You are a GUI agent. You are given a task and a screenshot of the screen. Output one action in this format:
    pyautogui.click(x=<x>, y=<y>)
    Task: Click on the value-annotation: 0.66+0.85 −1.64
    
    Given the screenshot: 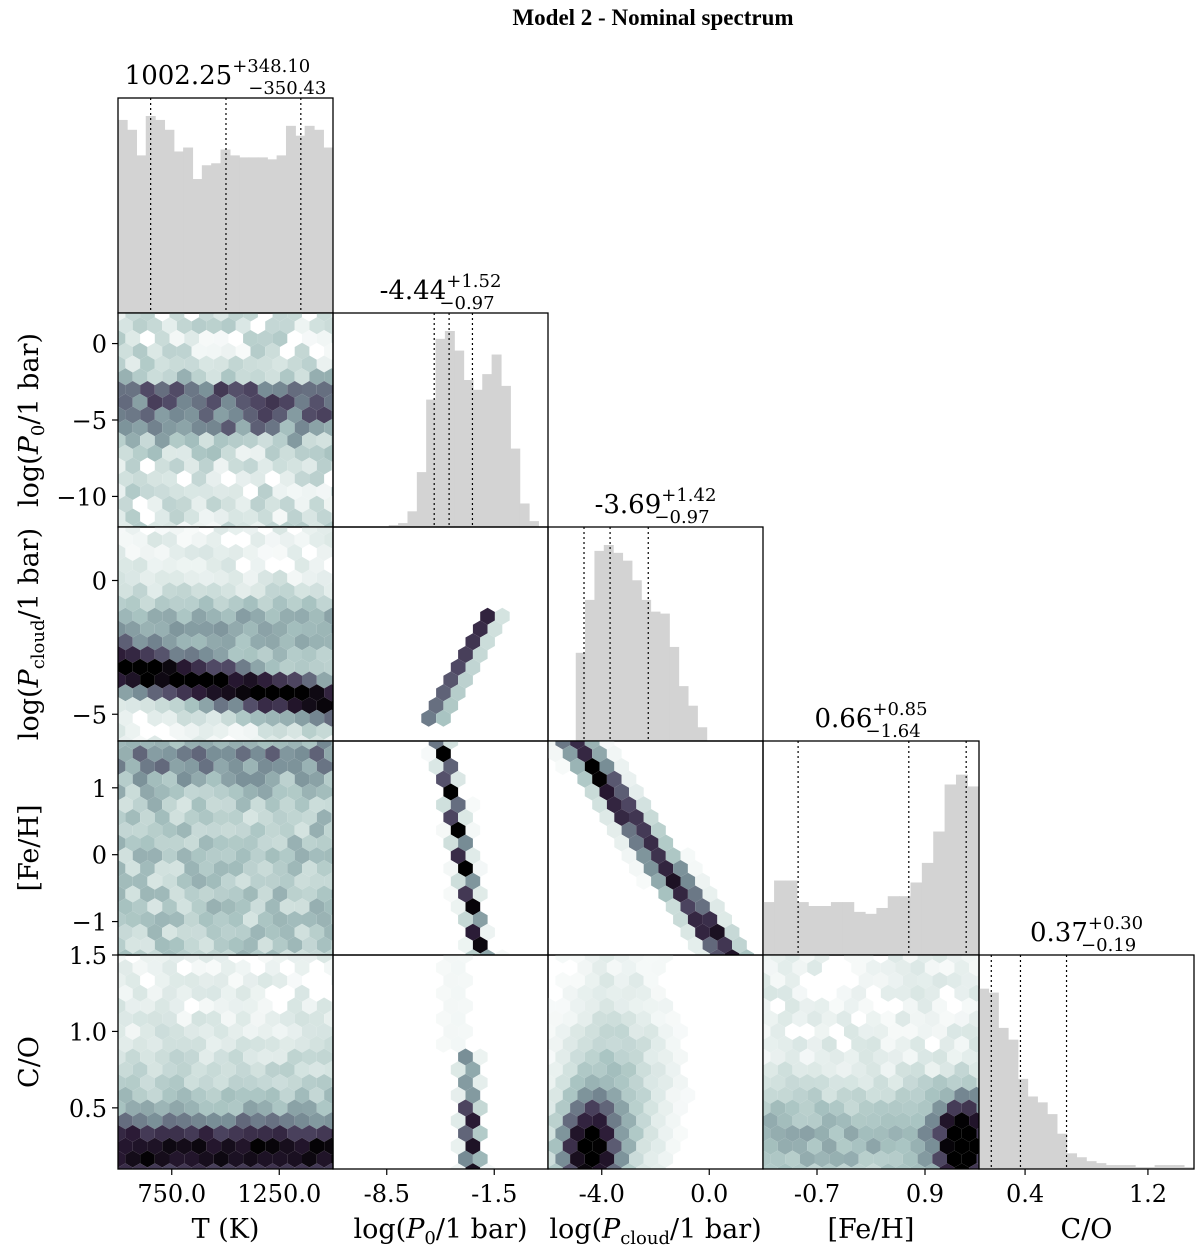 What is the action you would take?
    pyautogui.click(x=870, y=720)
    